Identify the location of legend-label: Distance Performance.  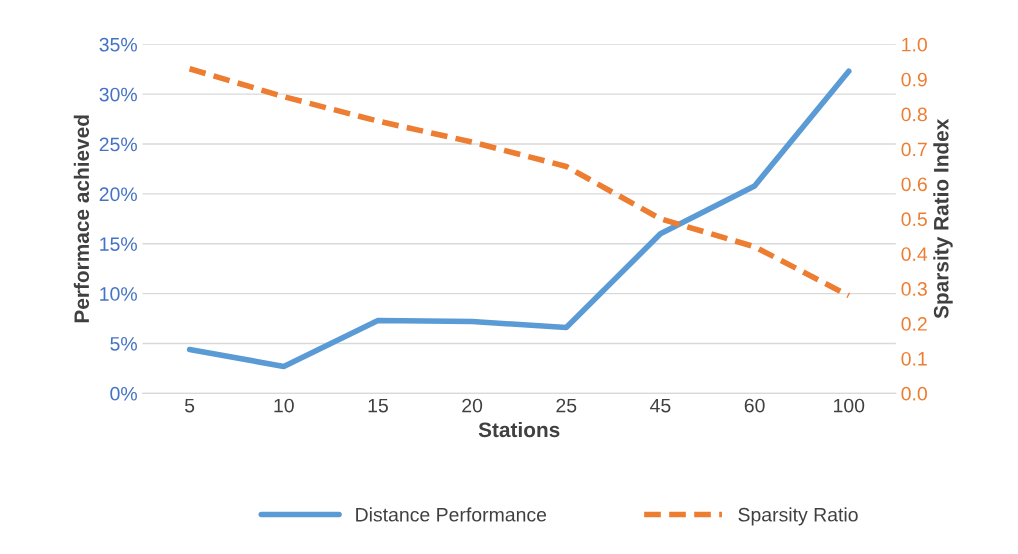
(451, 514).